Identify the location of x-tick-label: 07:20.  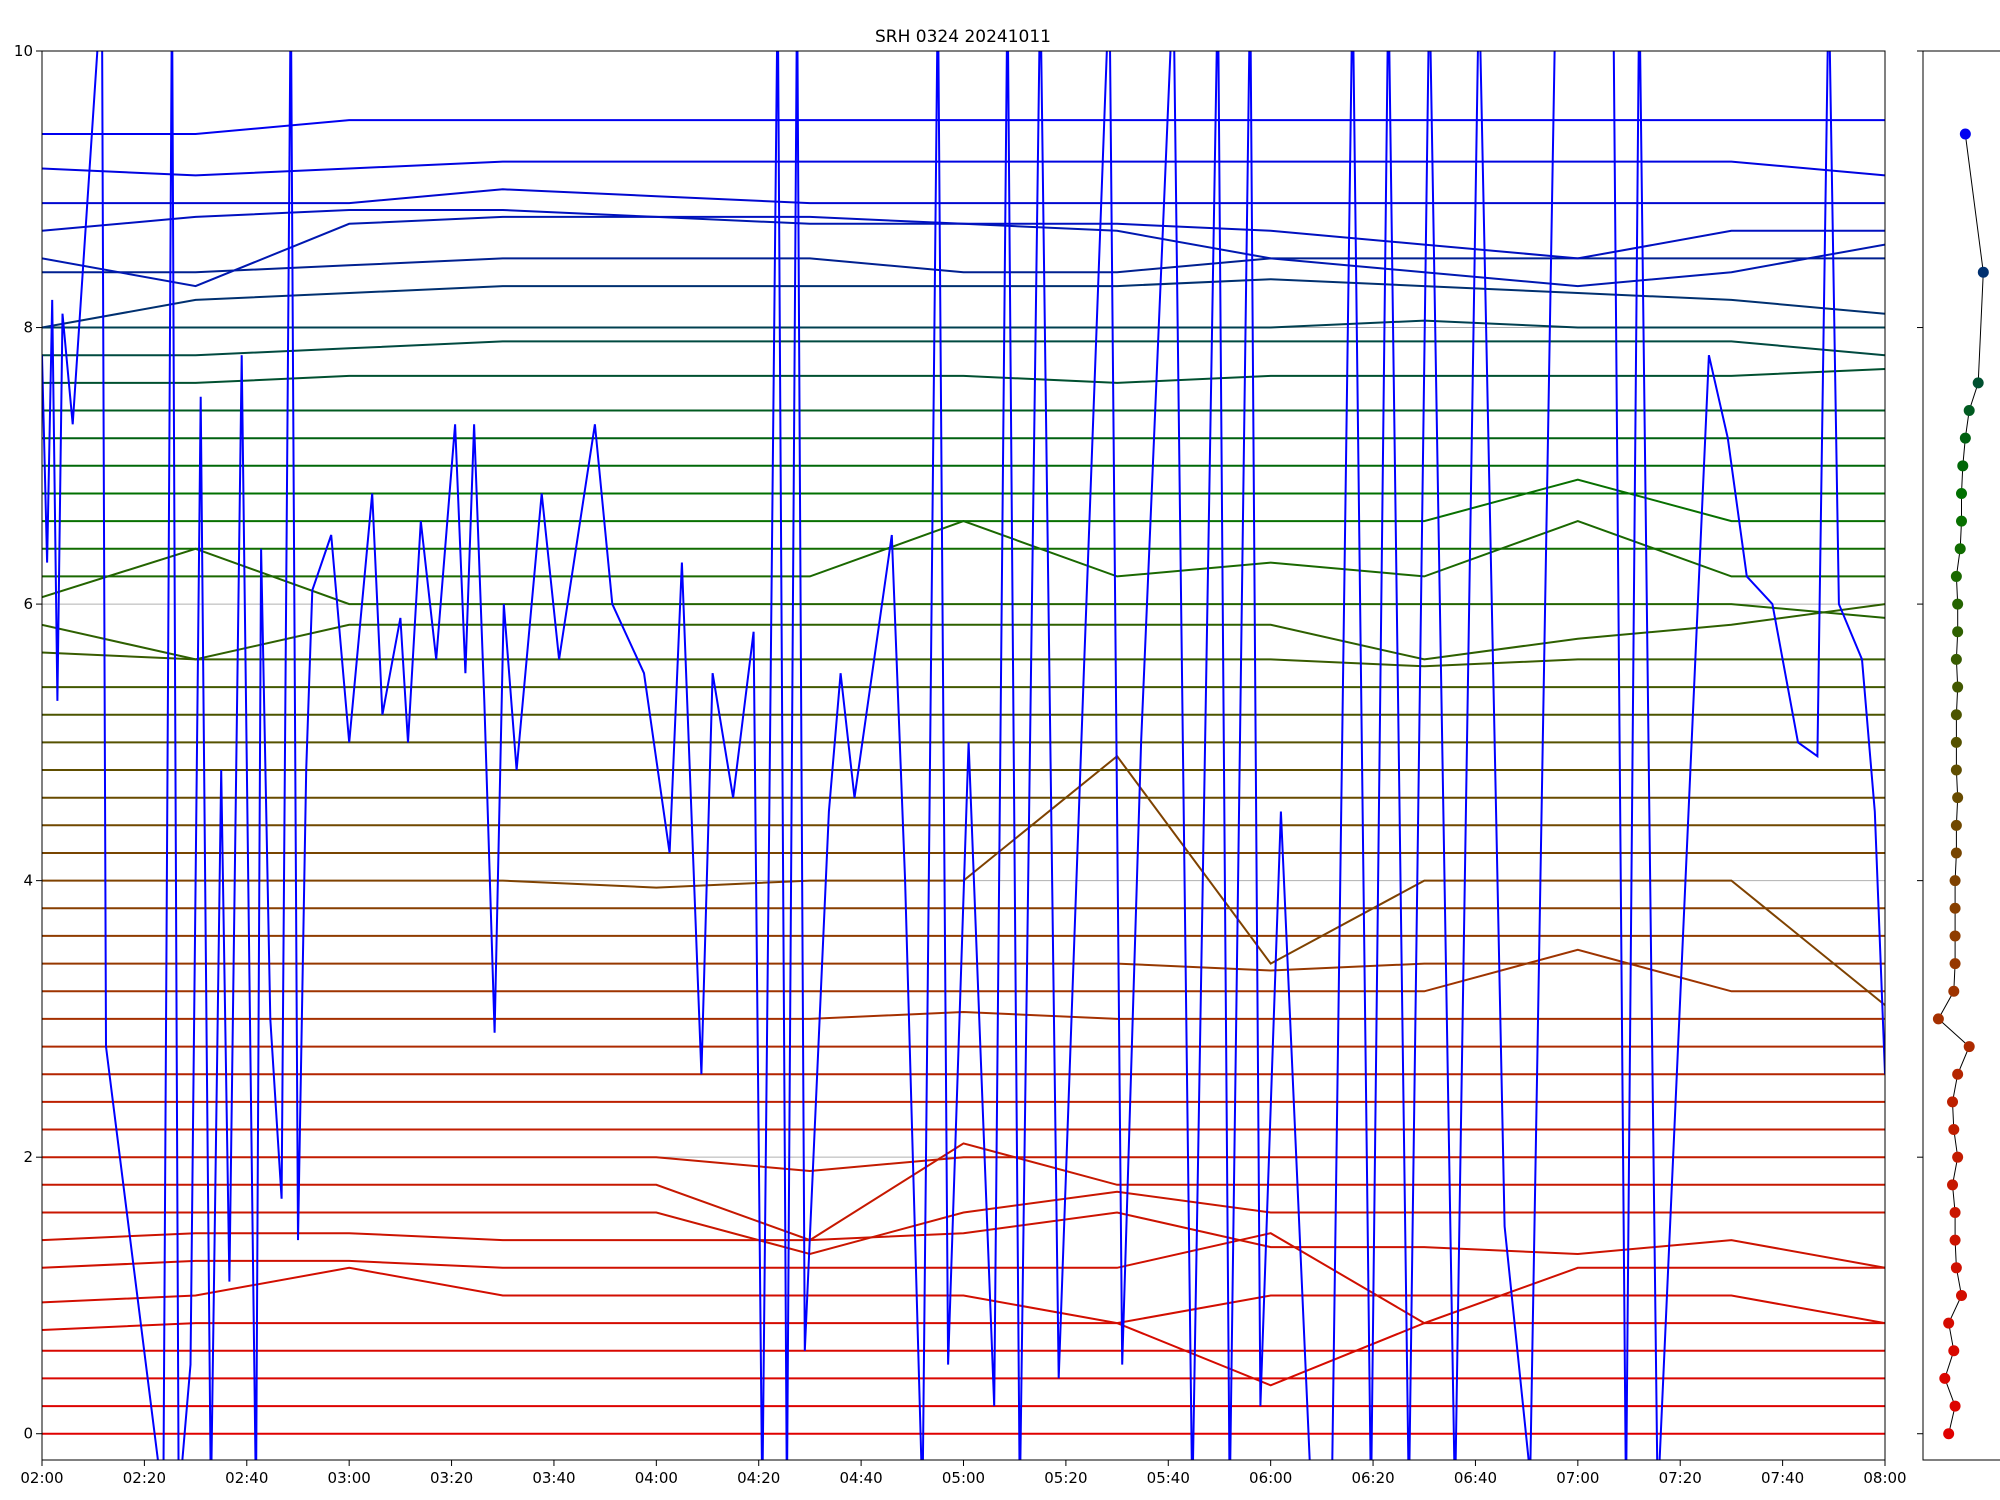
(1680, 1478).